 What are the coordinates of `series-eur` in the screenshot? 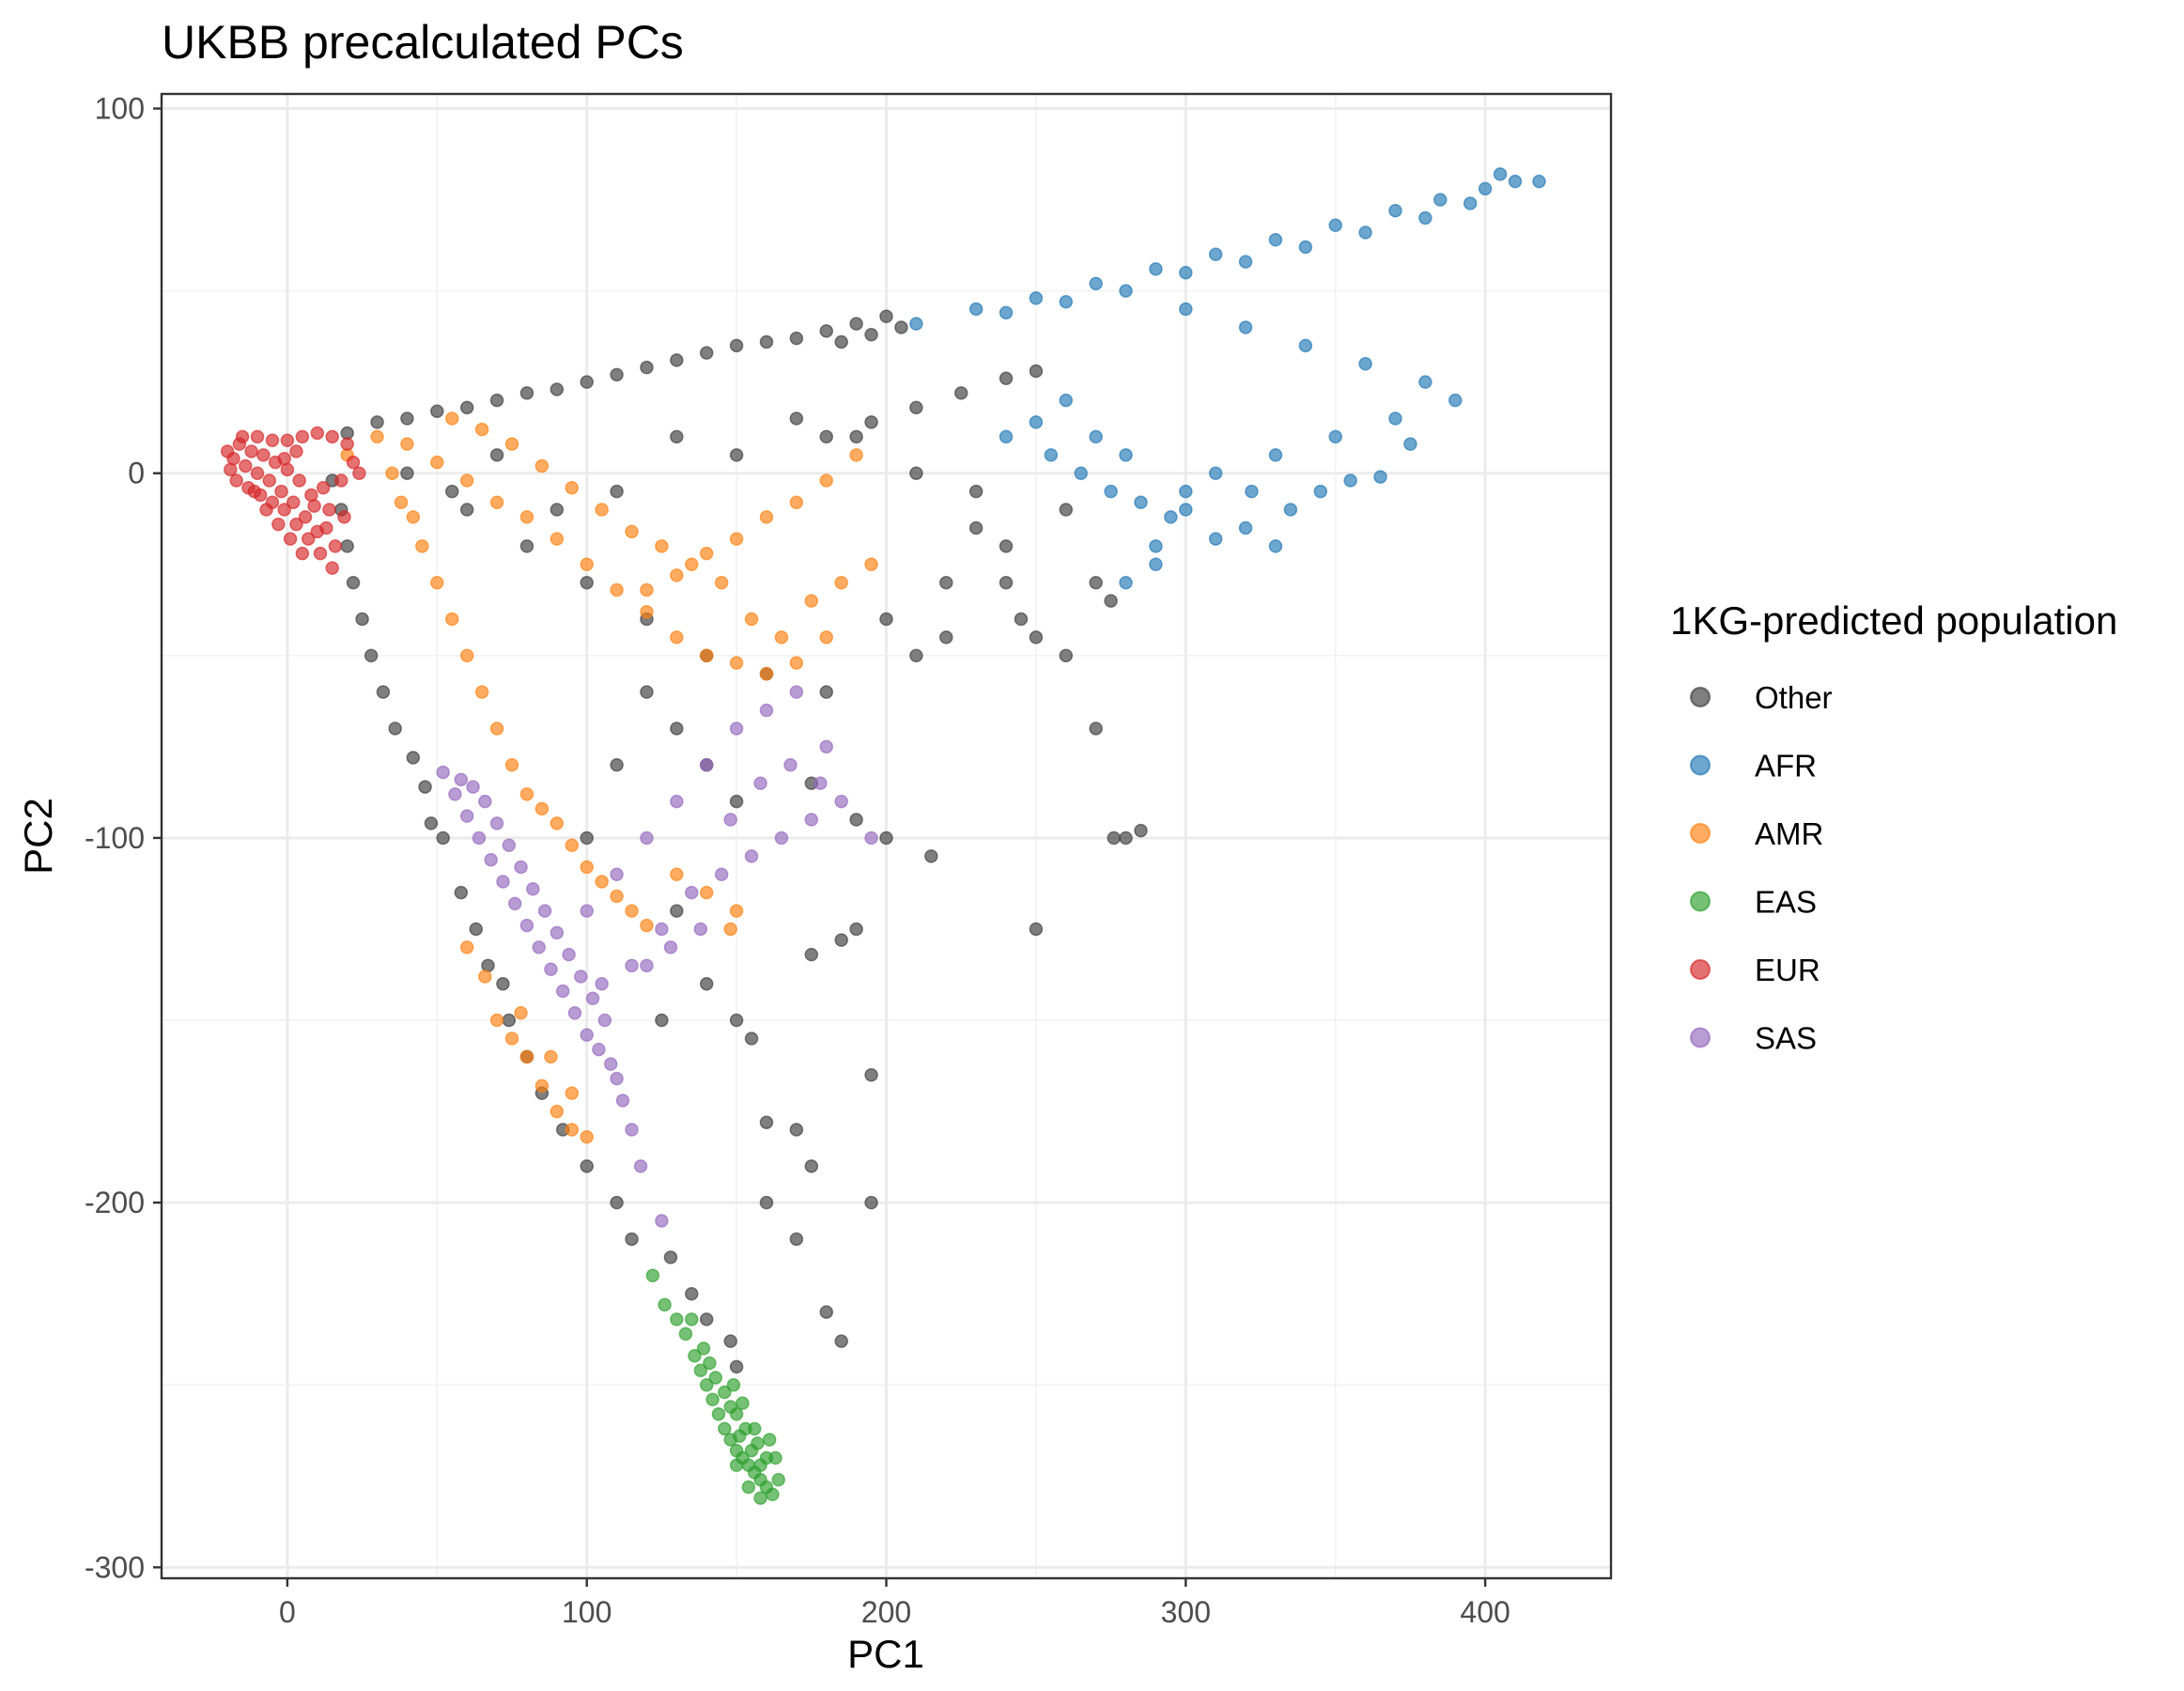 It's located at (293, 500).